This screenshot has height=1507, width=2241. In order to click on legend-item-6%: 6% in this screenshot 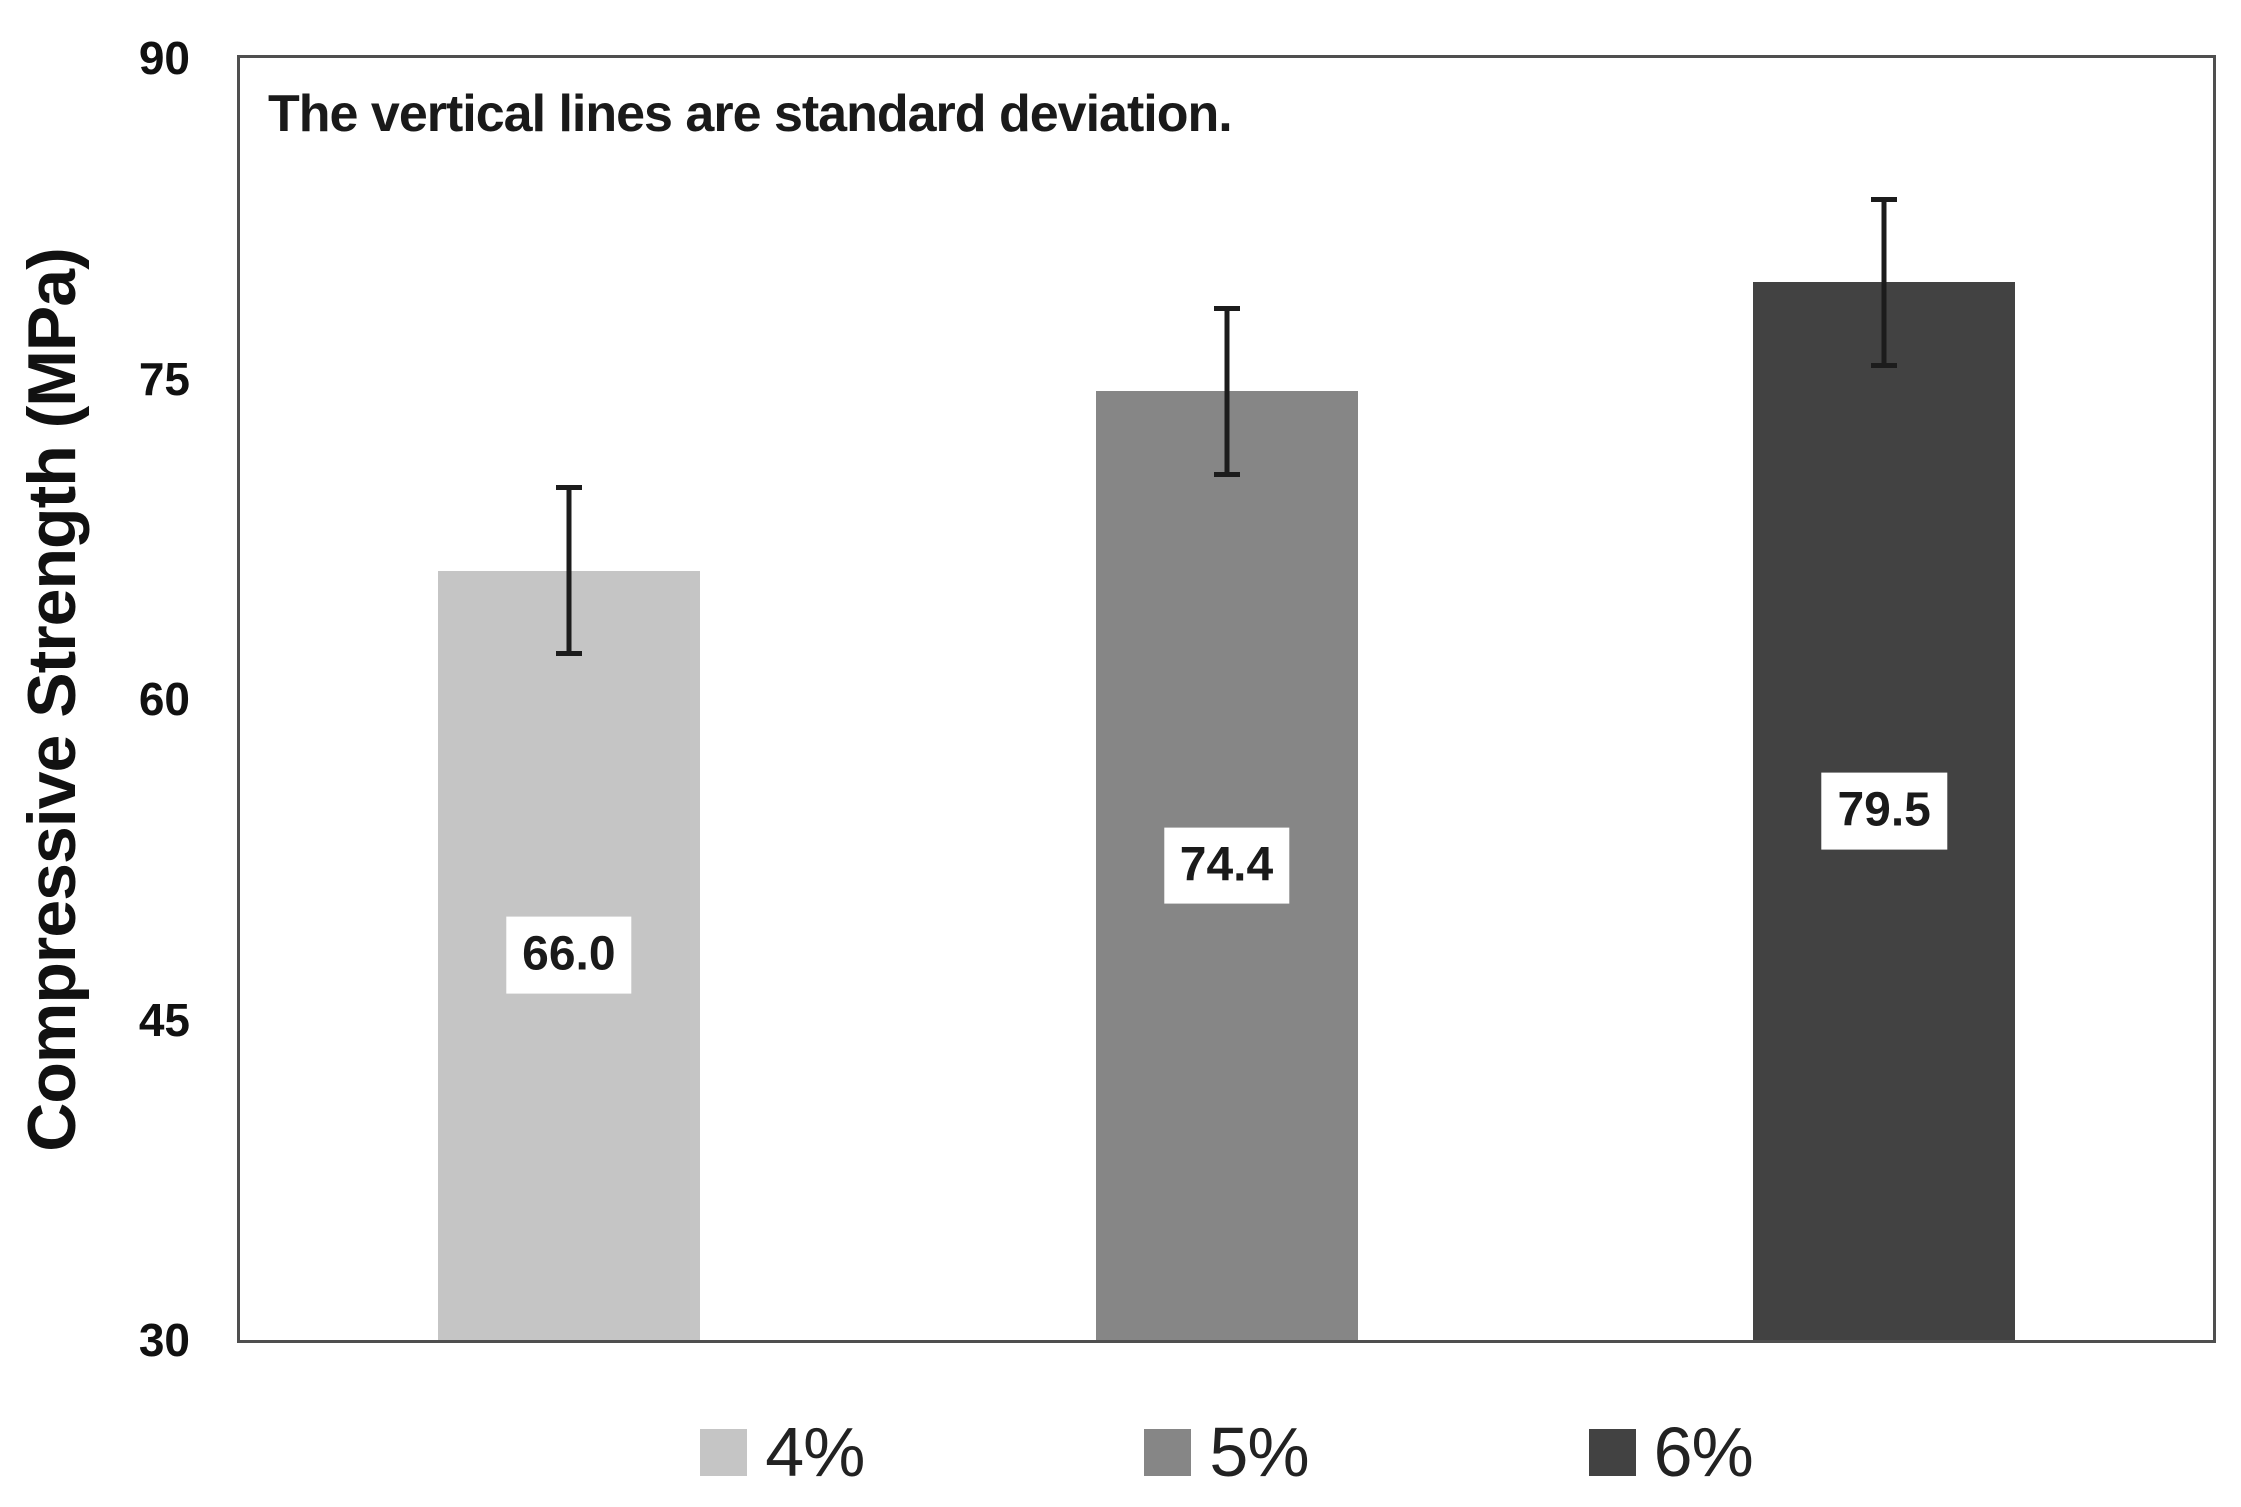, I will do `click(1671, 1452)`.